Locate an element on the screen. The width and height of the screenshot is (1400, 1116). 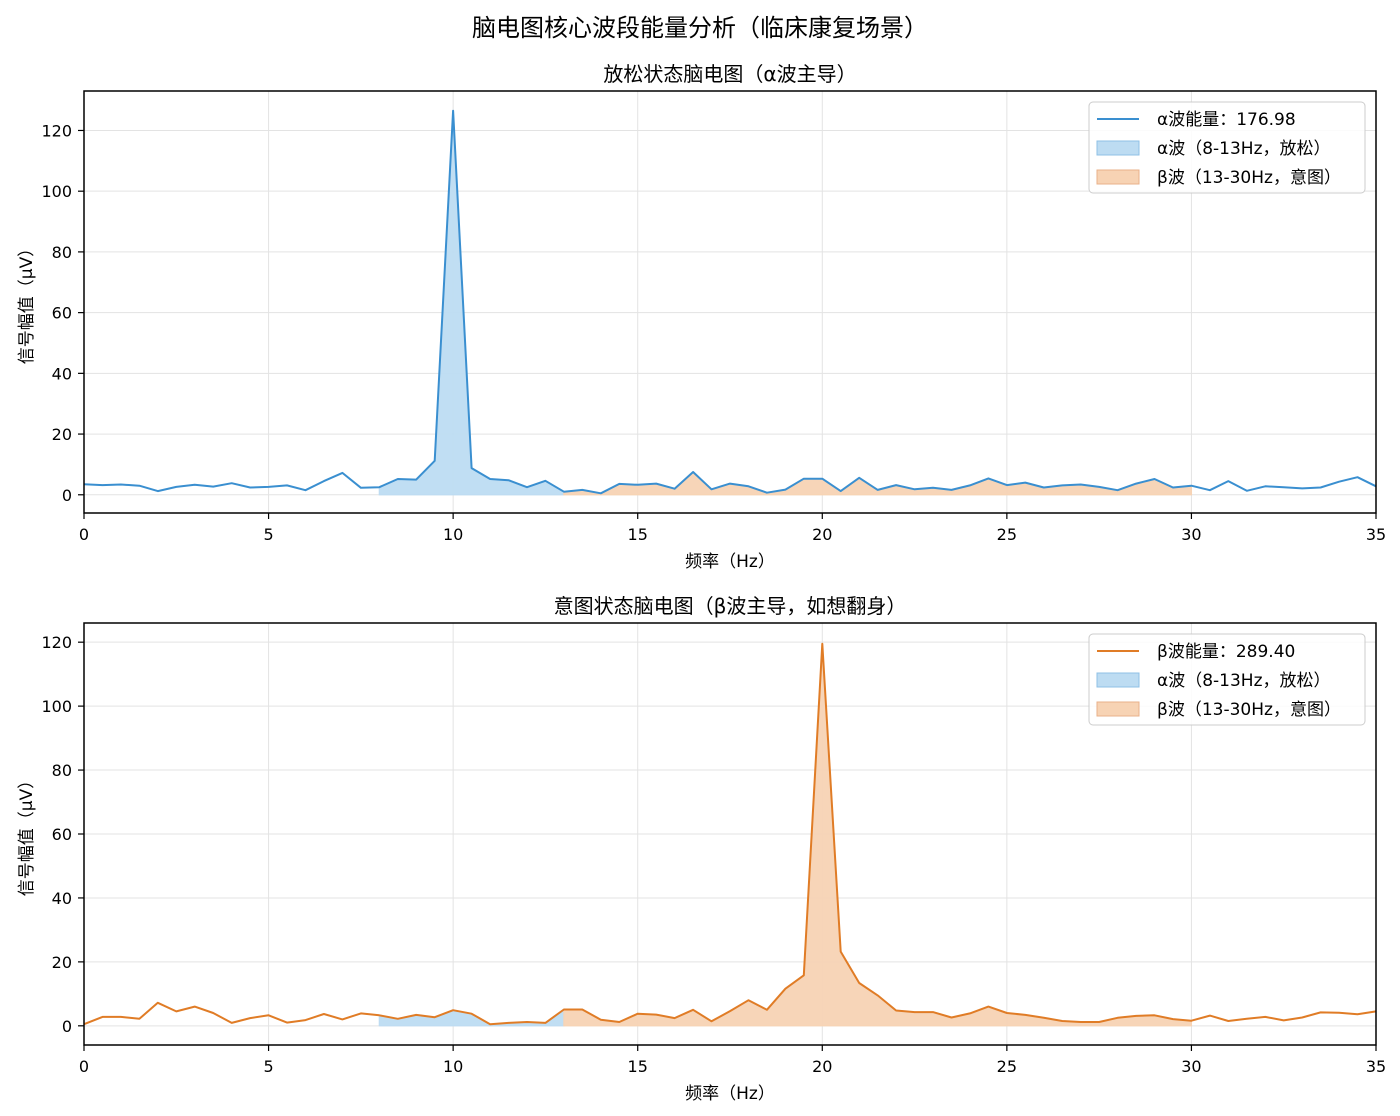
legend-label: α波能量：176.98 is located at coordinates (1226, 120).